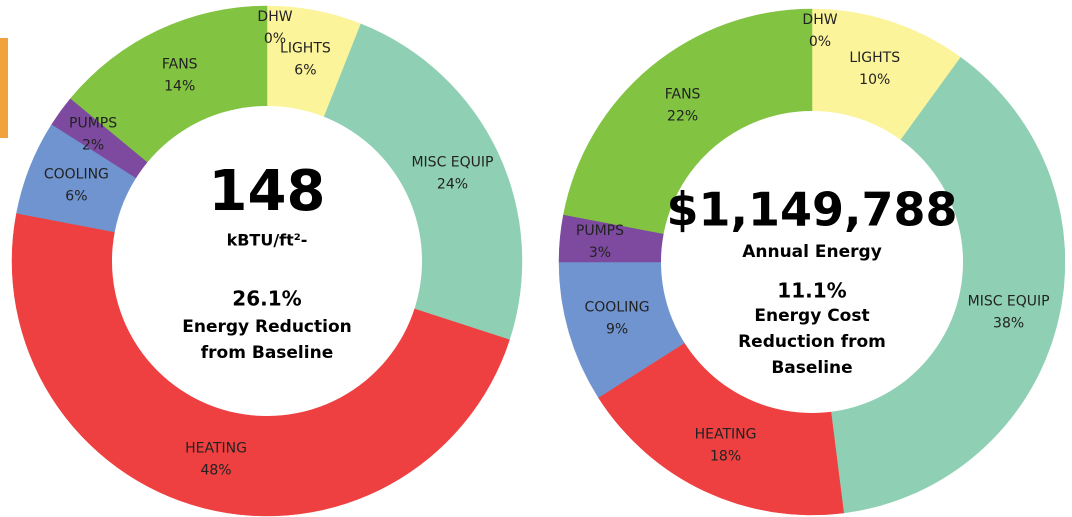 This screenshot has height=517, width=1072. I want to click on center-text: 11.1%, so click(811, 291).